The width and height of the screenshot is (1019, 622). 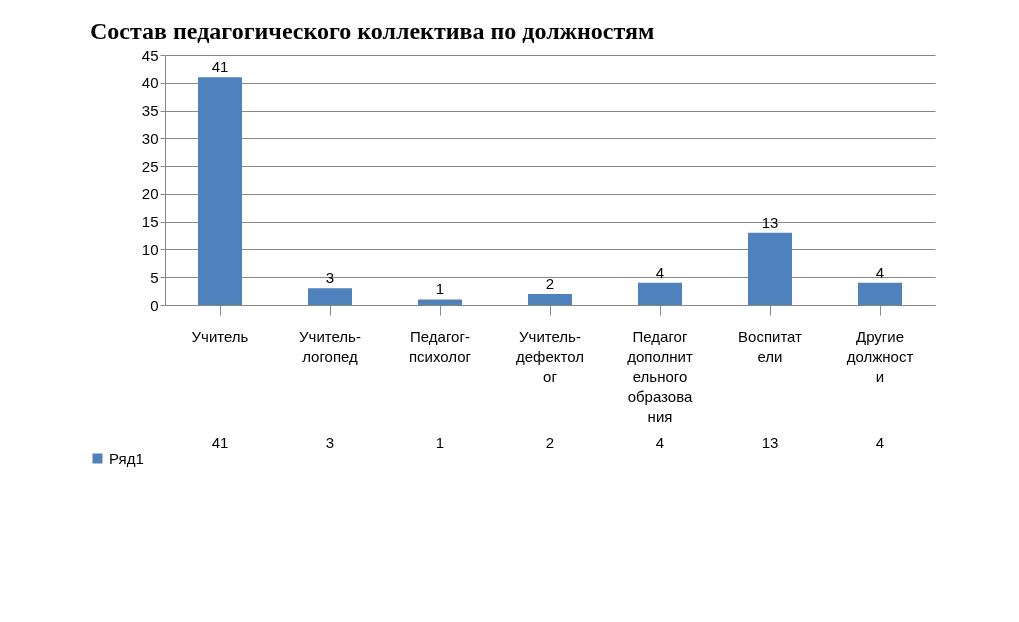 What do you see at coordinates (150, 138) in the screenshot?
I see `y-tick-label: 30` at bounding box center [150, 138].